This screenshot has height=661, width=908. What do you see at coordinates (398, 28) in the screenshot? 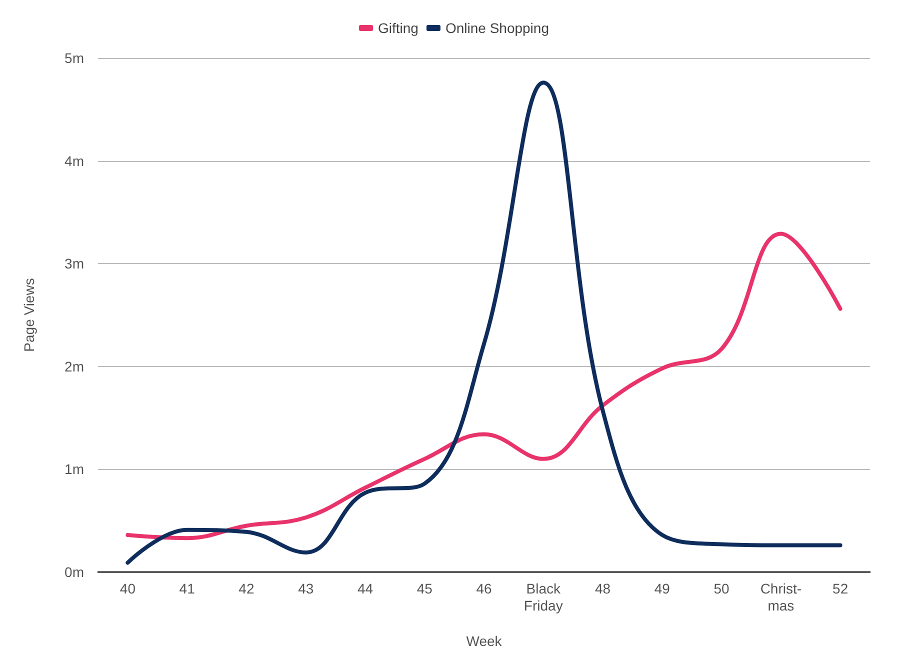
I see `legend-label: Gifting` at bounding box center [398, 28].